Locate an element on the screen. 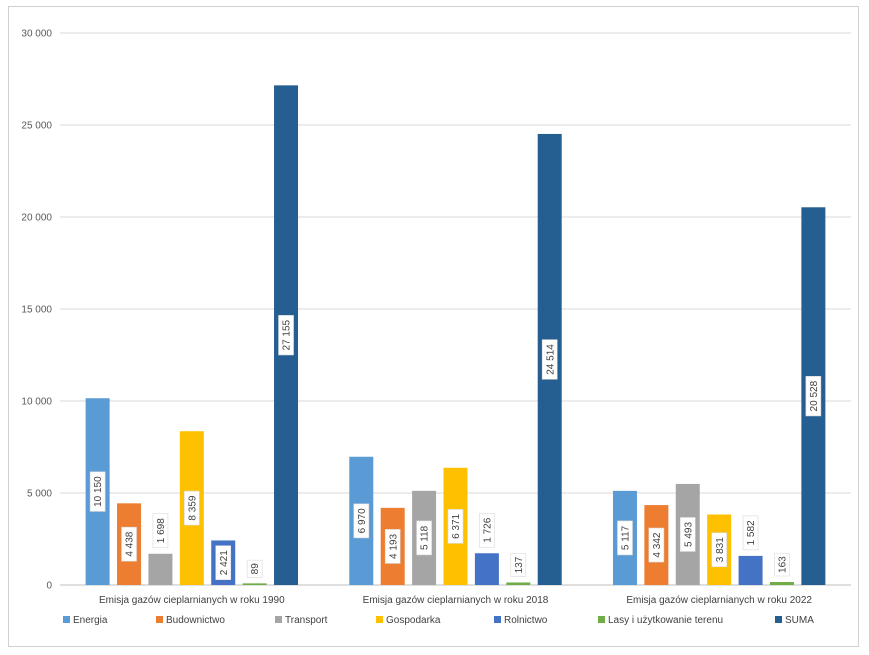 This screenshot has height=655, width=869. data-label-6-2: 137 is located at coordinates (518, 565).